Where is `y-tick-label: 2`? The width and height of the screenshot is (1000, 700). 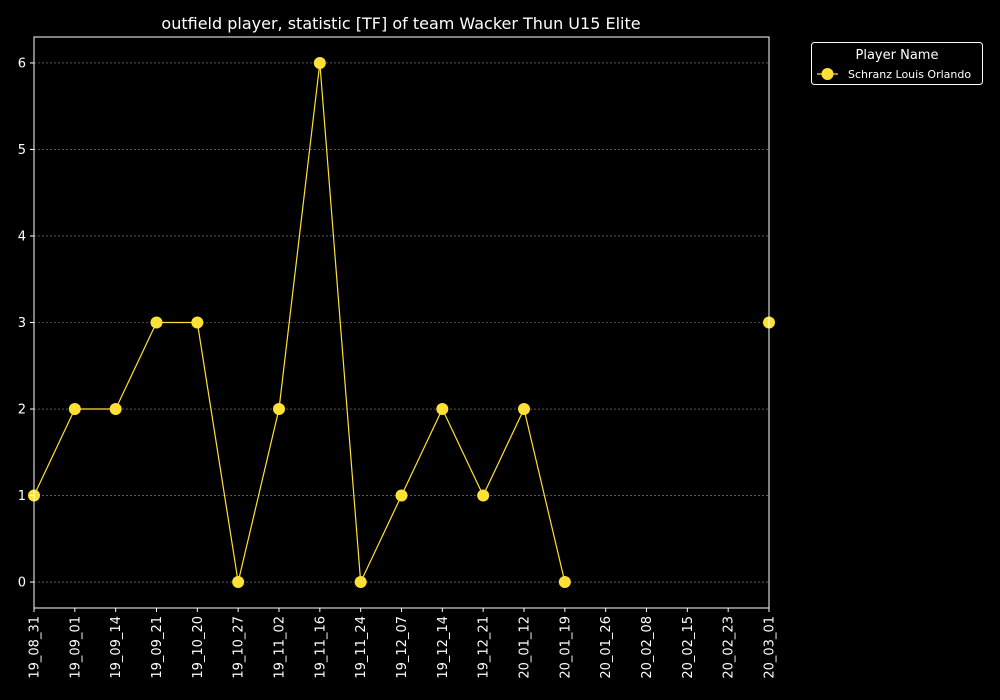 y-tick-label: 2 is located at coordinates (22, 410).